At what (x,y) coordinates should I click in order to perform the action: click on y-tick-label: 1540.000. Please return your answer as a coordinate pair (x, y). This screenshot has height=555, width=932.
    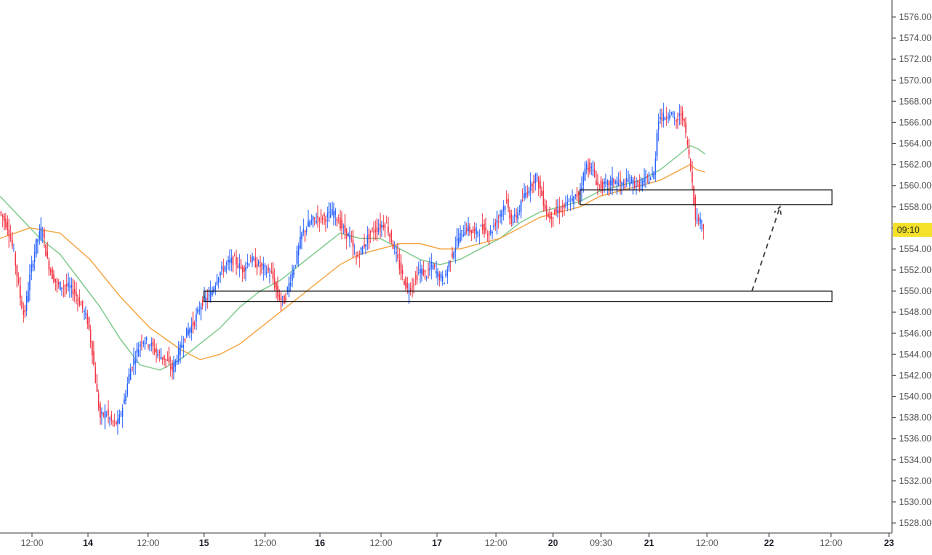
    Looking at the image, I should click on (915, 397).